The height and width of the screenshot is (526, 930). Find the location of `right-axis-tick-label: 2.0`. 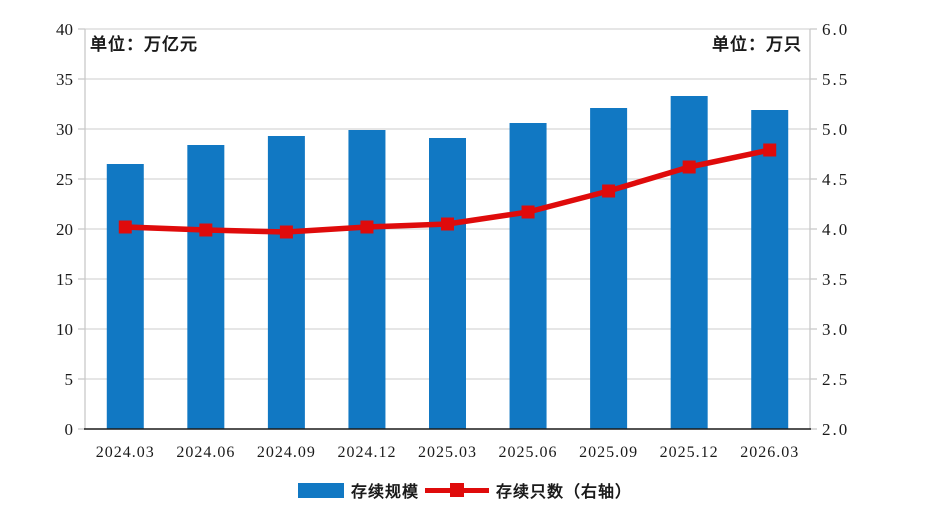

right-axis-tick-label: 2.0 is located at coordinates (835, 429).